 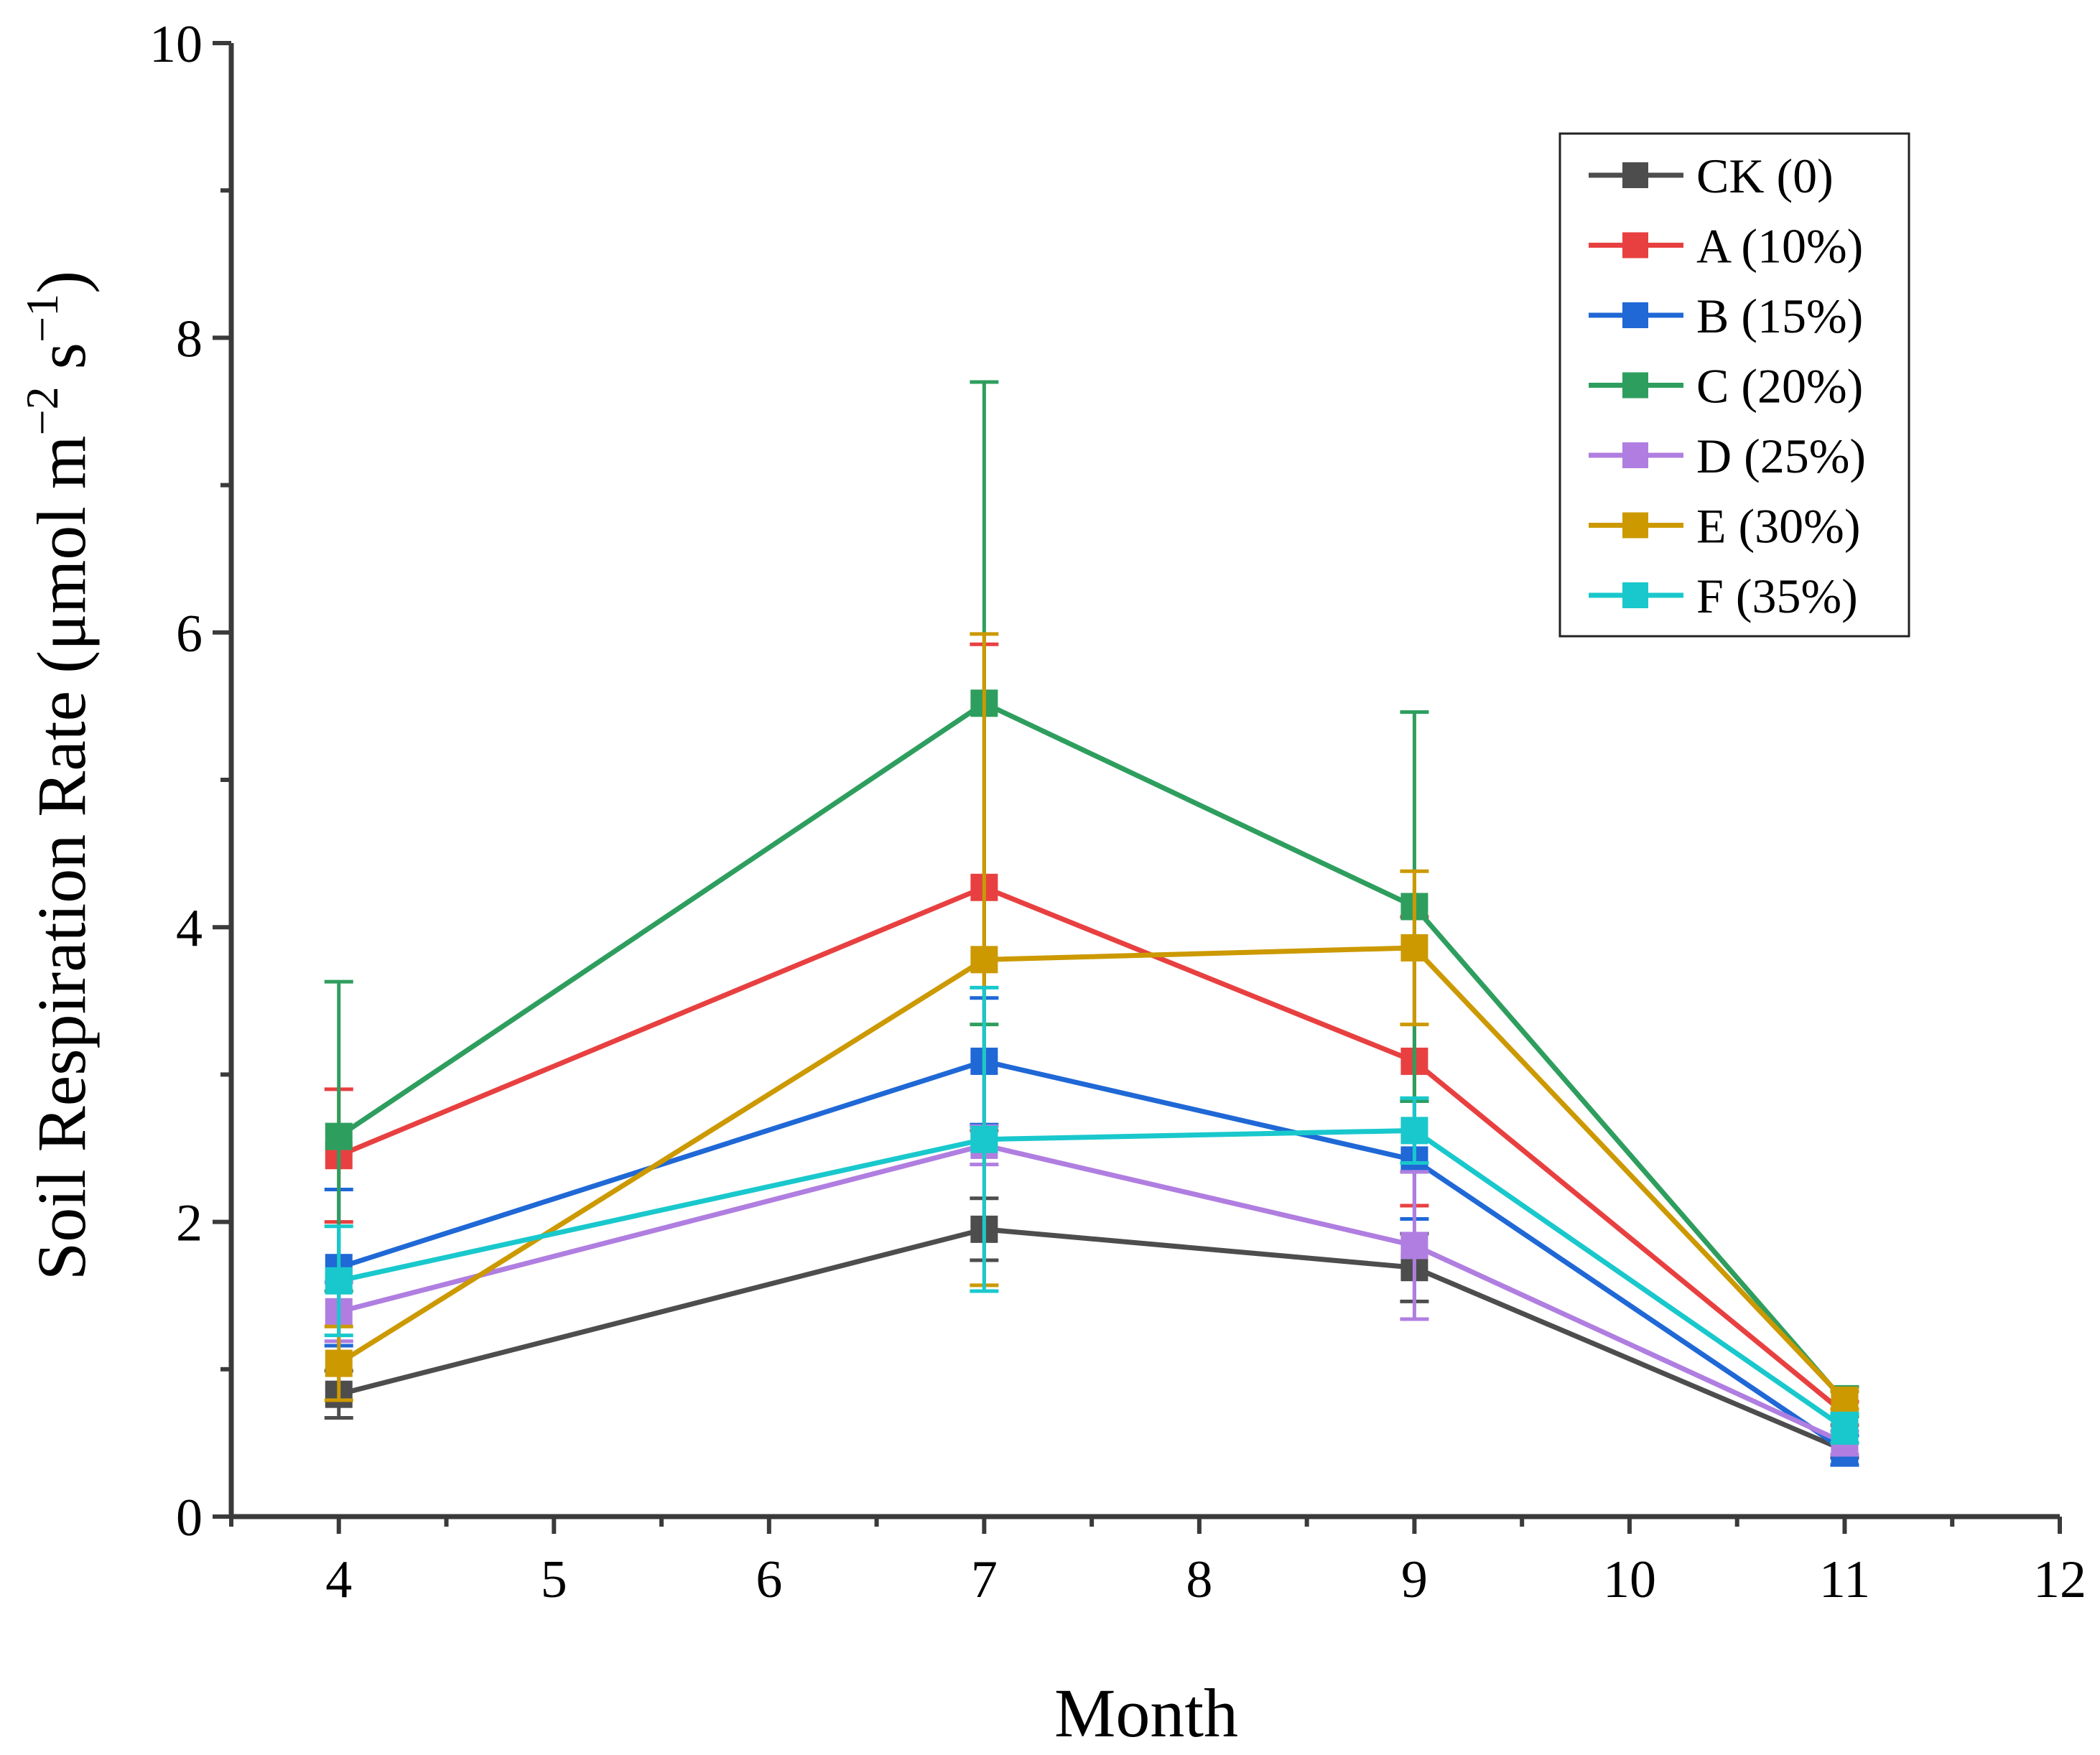 I want to click on legend-item: C (20%), so click(x=1726, y=386).